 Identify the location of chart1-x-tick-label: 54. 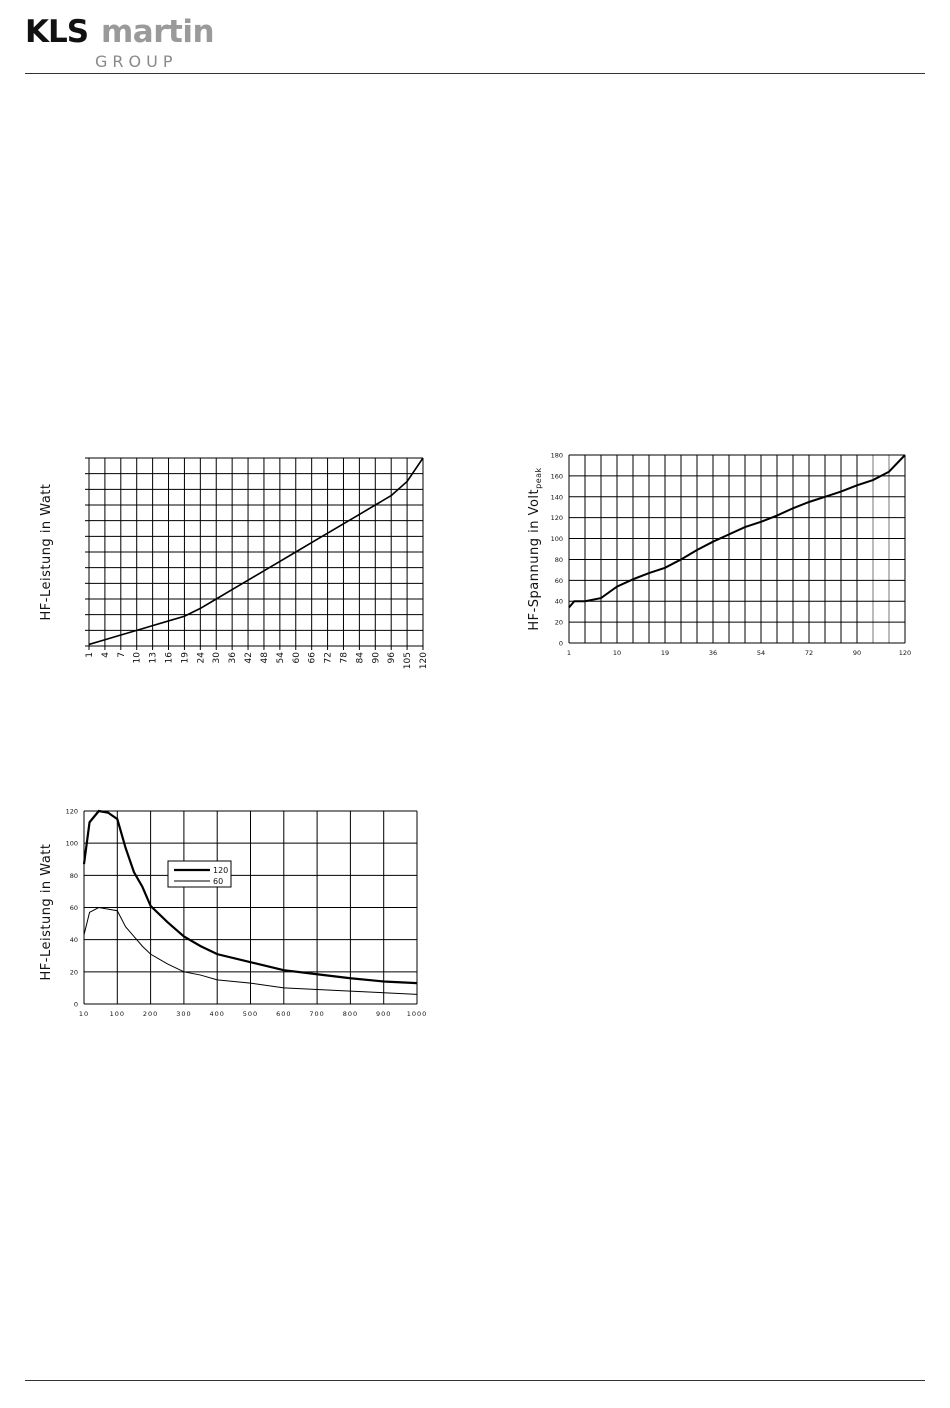
(281, 658).